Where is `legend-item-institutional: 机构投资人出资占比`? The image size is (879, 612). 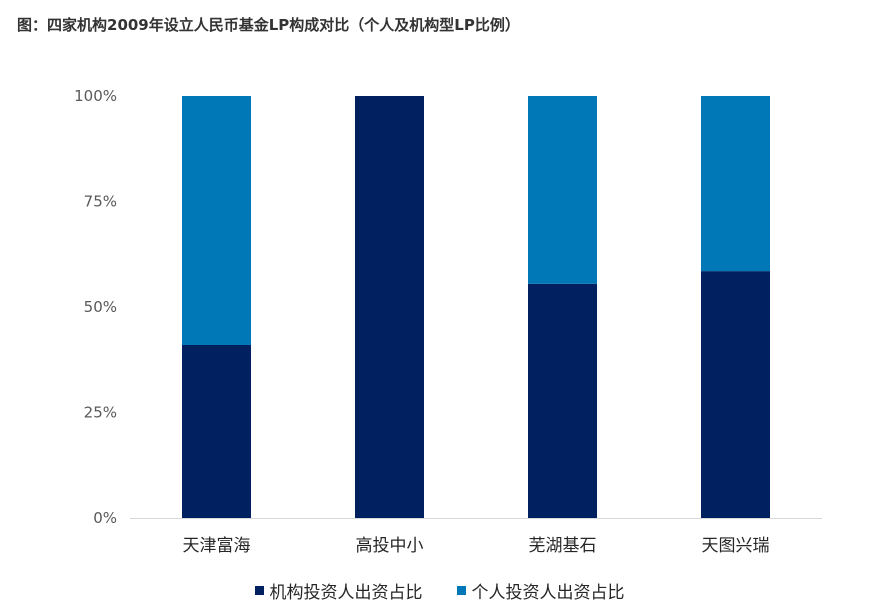 legend-item-institutional: 机构投资人出资占比 is located at coordinates (338, 590).